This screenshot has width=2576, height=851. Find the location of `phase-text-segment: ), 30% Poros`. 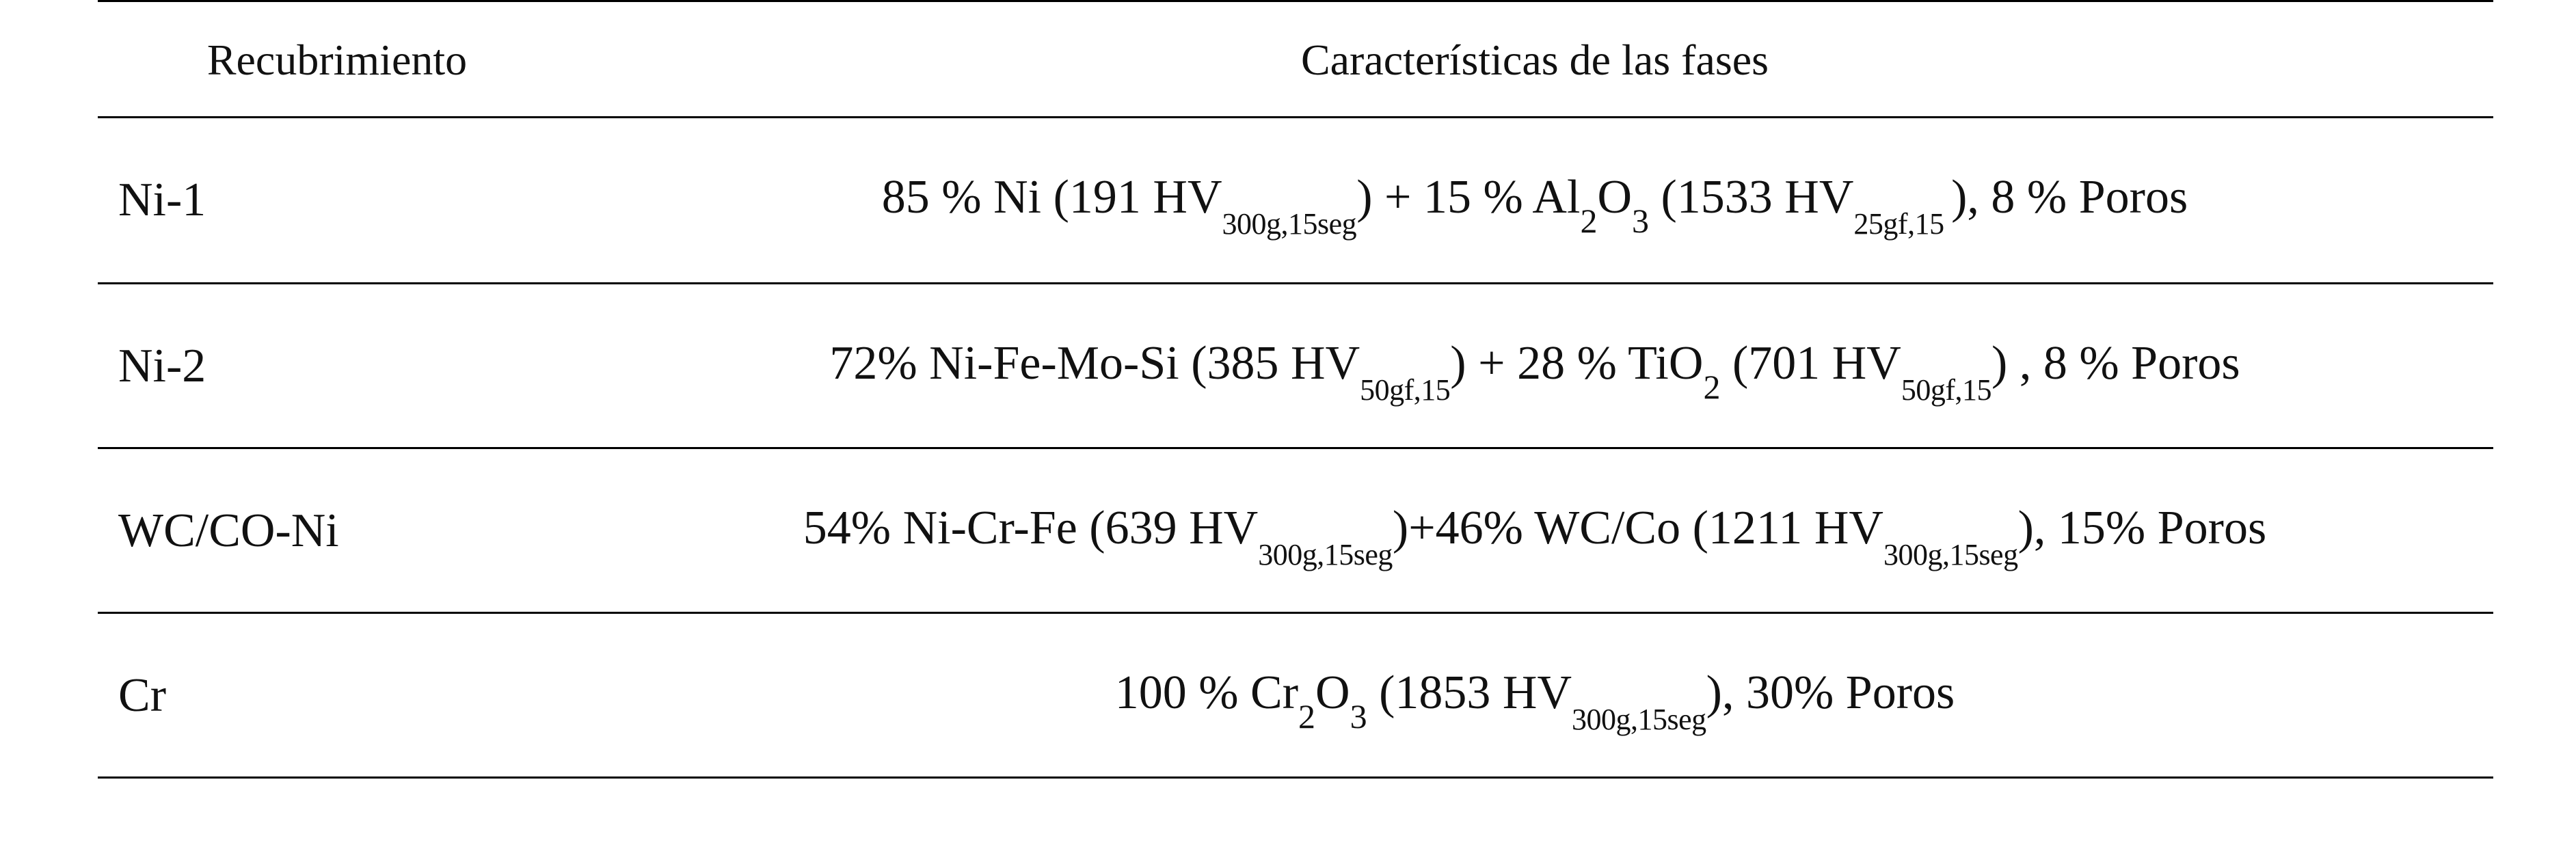

phase-text-segment: ), 30% Poros is located at coordinates (1830, 692).